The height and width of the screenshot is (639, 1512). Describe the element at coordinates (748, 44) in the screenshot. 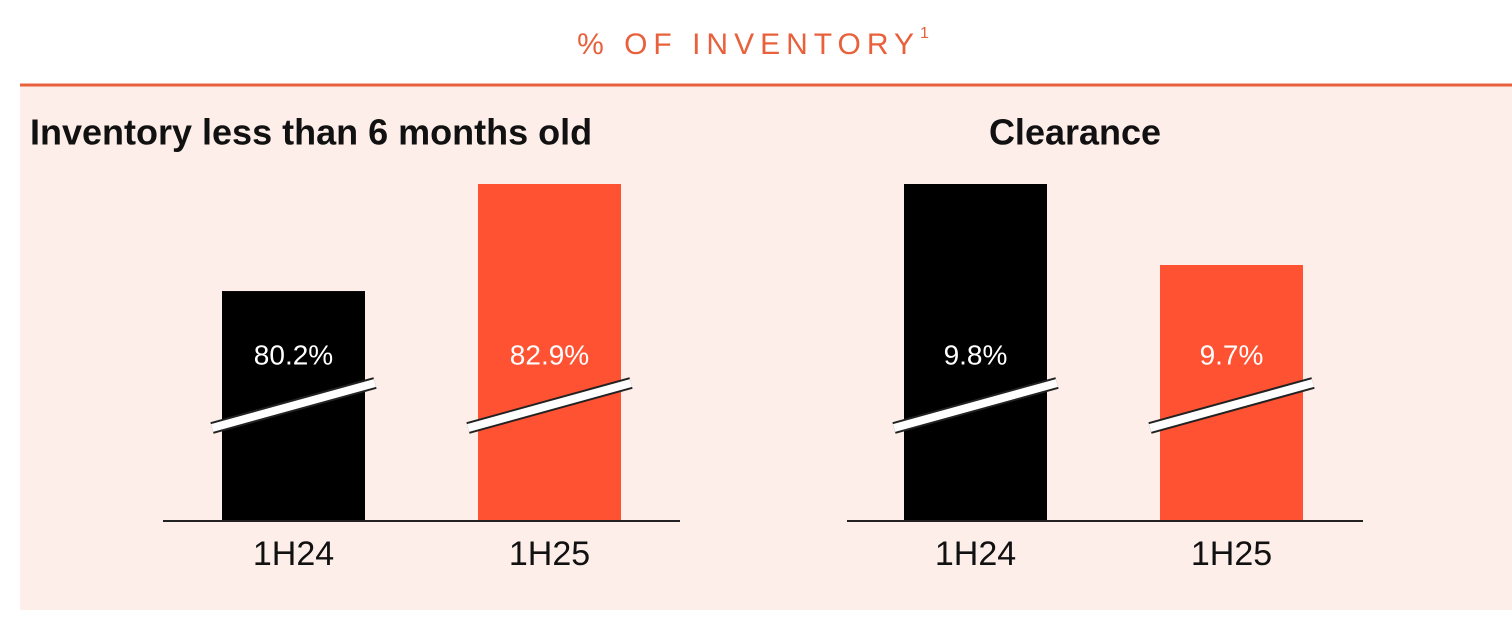

I see `heading-text: % OF INVENTORY` at that location.